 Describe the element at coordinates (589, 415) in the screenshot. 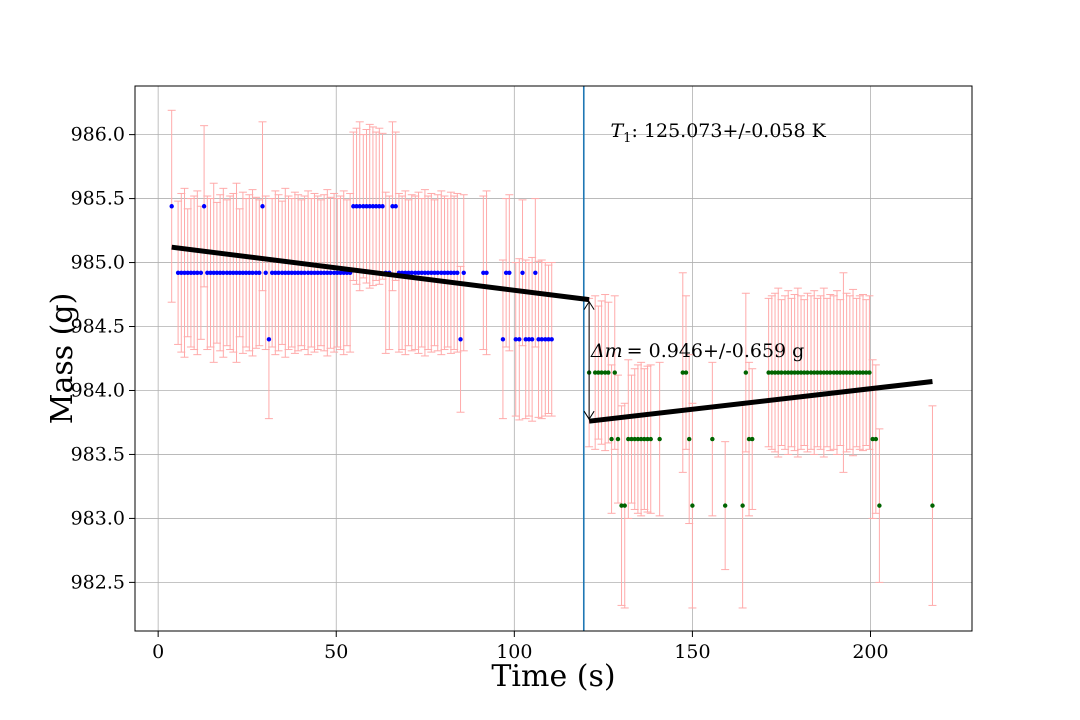

I see `arrow-head-bottom` at that location.